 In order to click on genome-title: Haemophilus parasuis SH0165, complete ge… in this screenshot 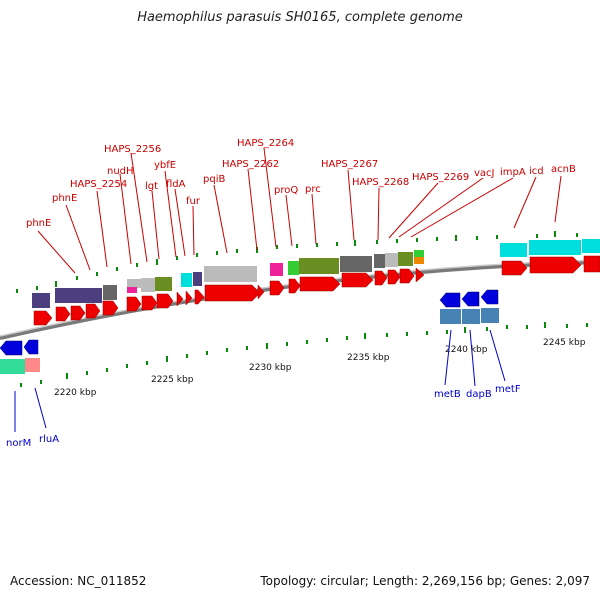, I will do `click(300, 17)`.